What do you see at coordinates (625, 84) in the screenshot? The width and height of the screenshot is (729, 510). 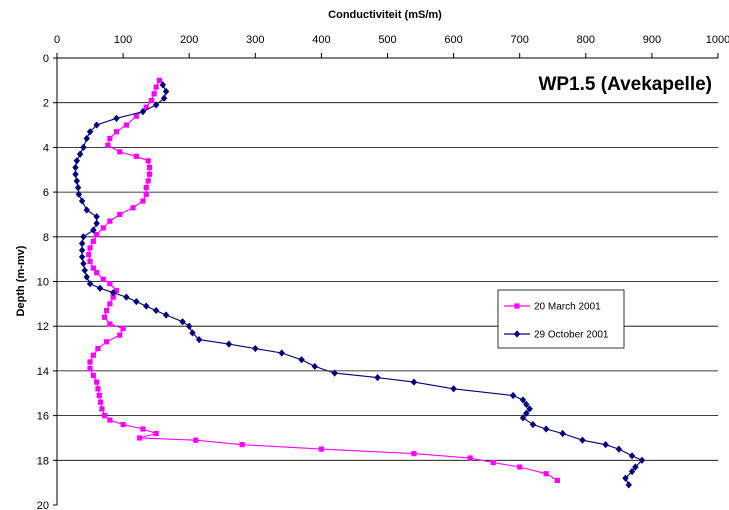 I see `chart-title: WP1.5 (Avekapelle)` at bounding box center [625, 84].